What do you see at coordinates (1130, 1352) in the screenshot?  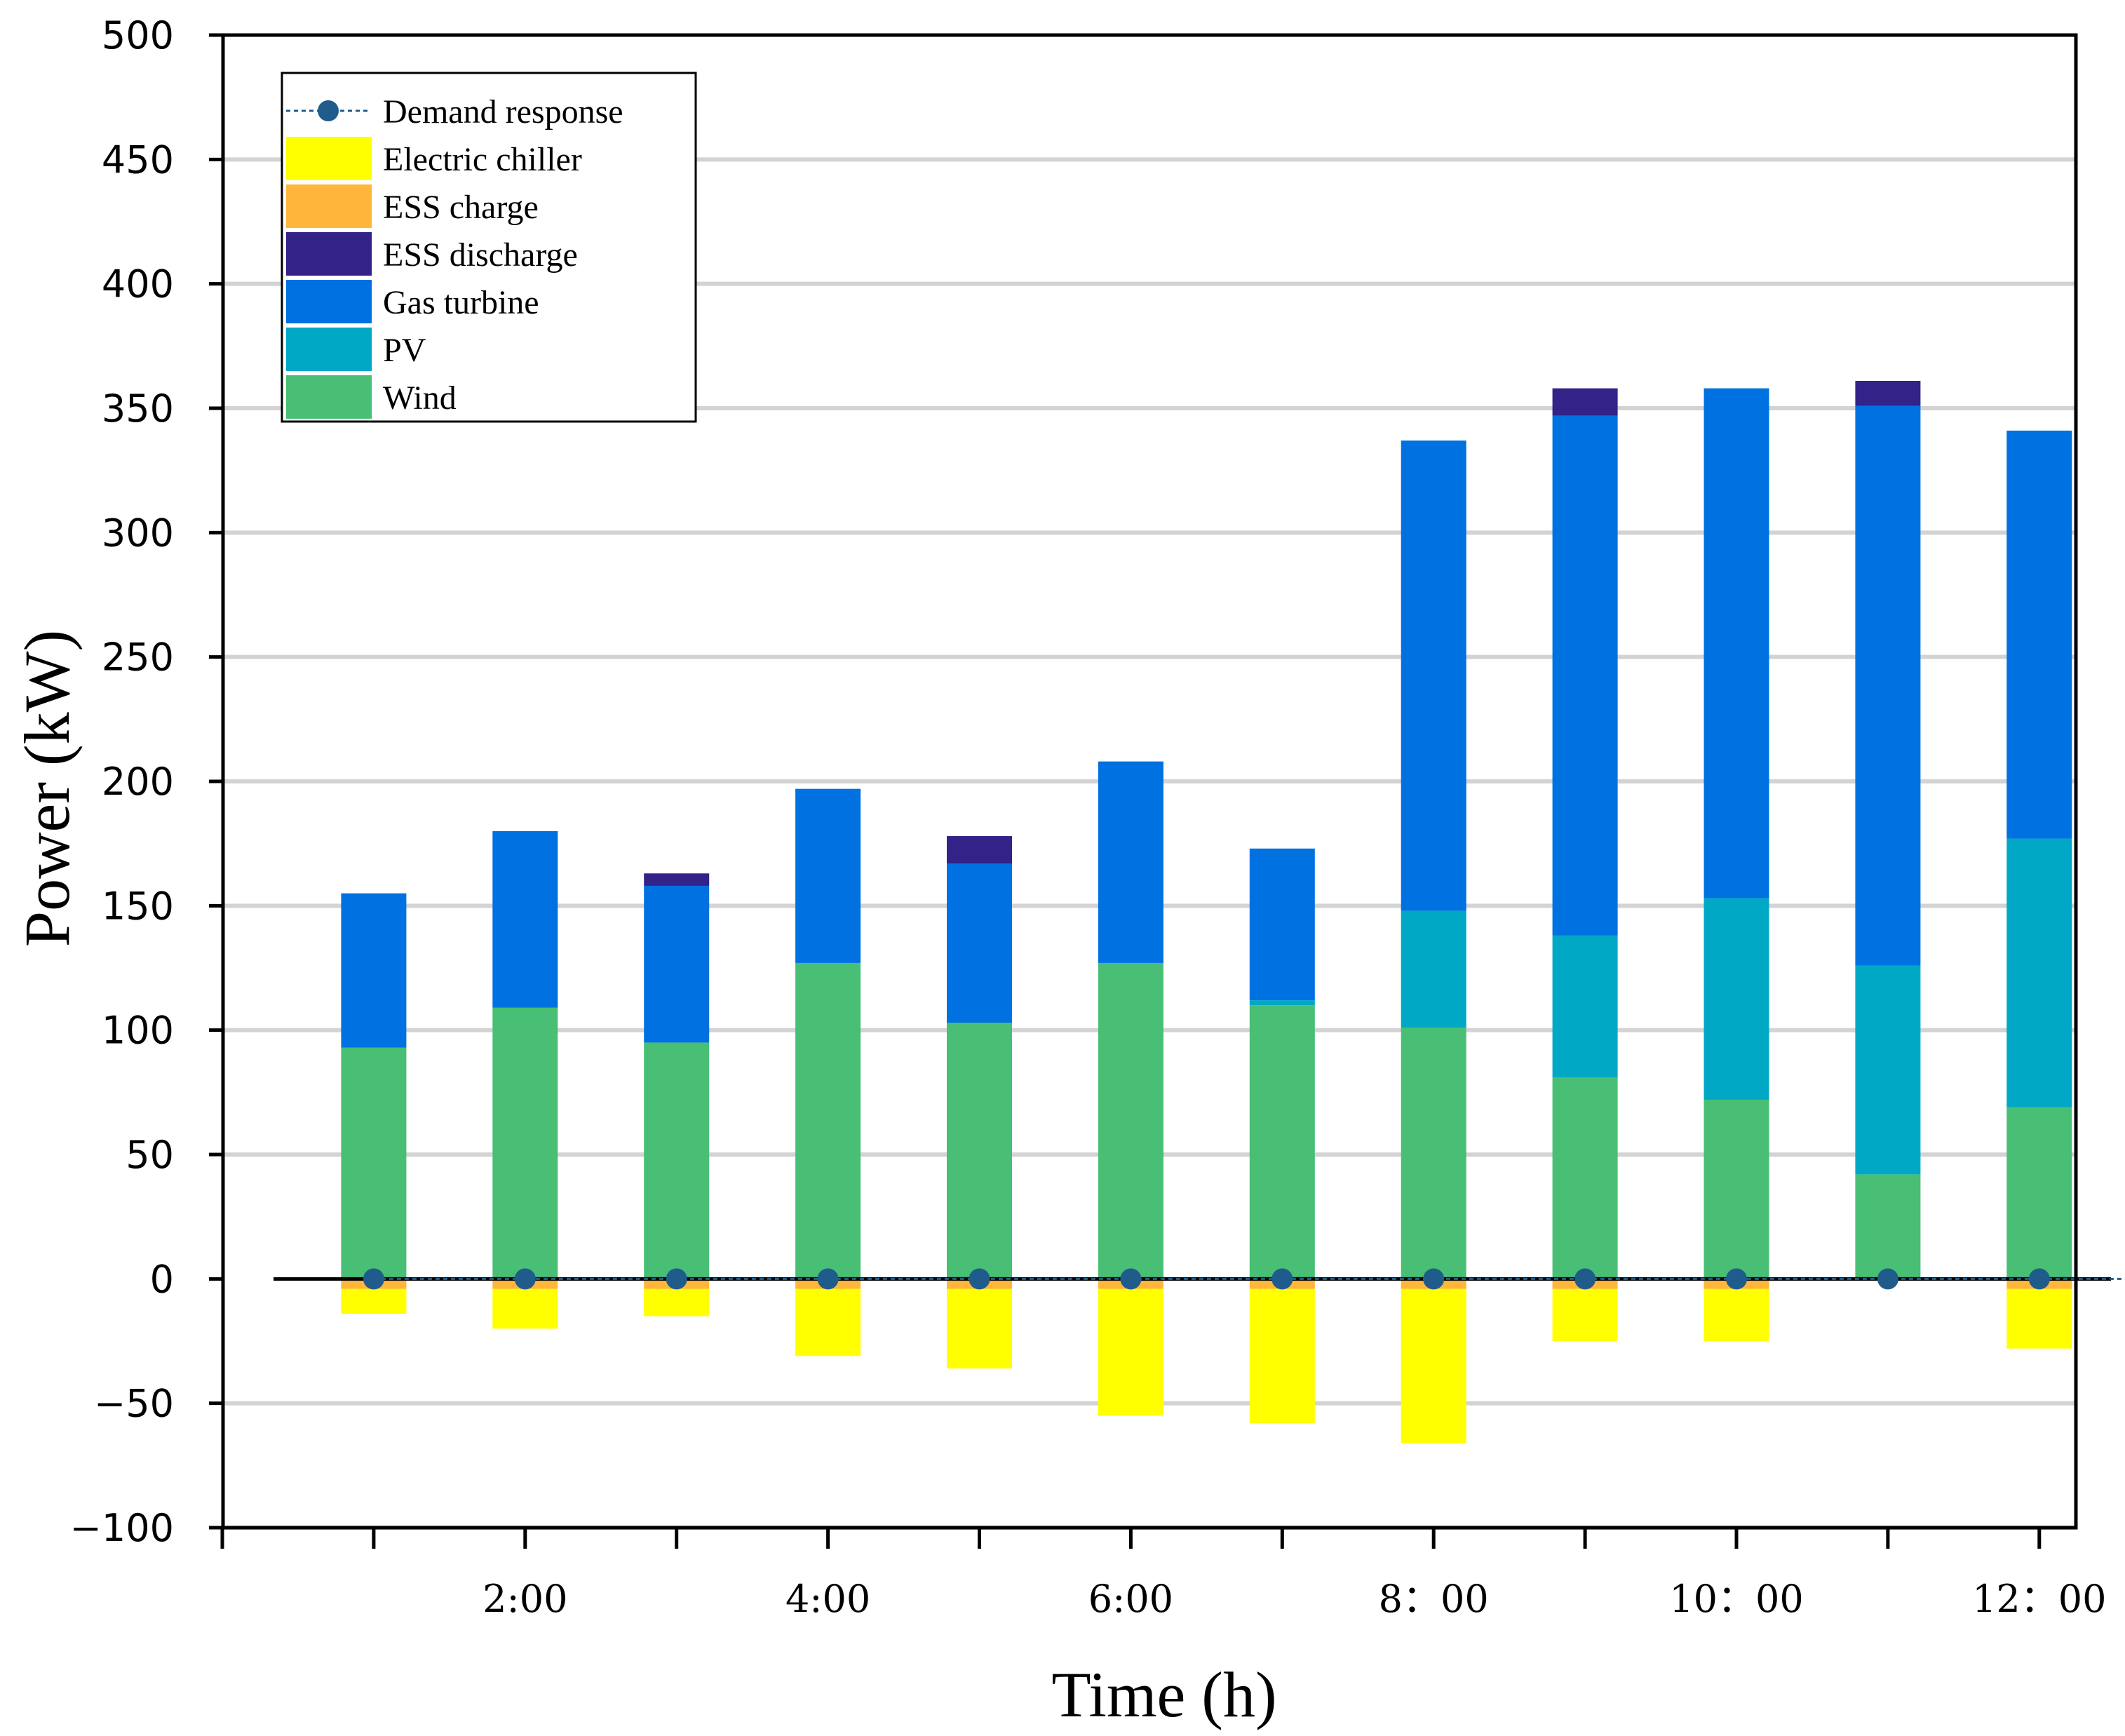 I see `bar-electric-chiller-h6` at bounding box center [1130, 1352].